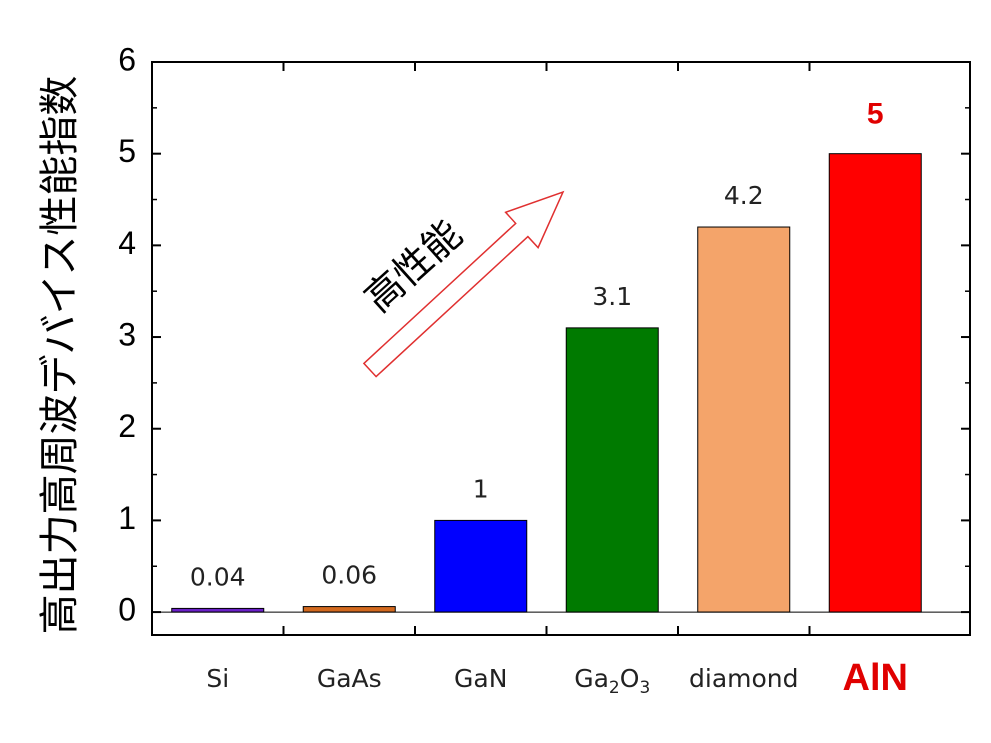 This screenshot has height=743, width=991. I want to click on data-label: 1, so click(481, 488).